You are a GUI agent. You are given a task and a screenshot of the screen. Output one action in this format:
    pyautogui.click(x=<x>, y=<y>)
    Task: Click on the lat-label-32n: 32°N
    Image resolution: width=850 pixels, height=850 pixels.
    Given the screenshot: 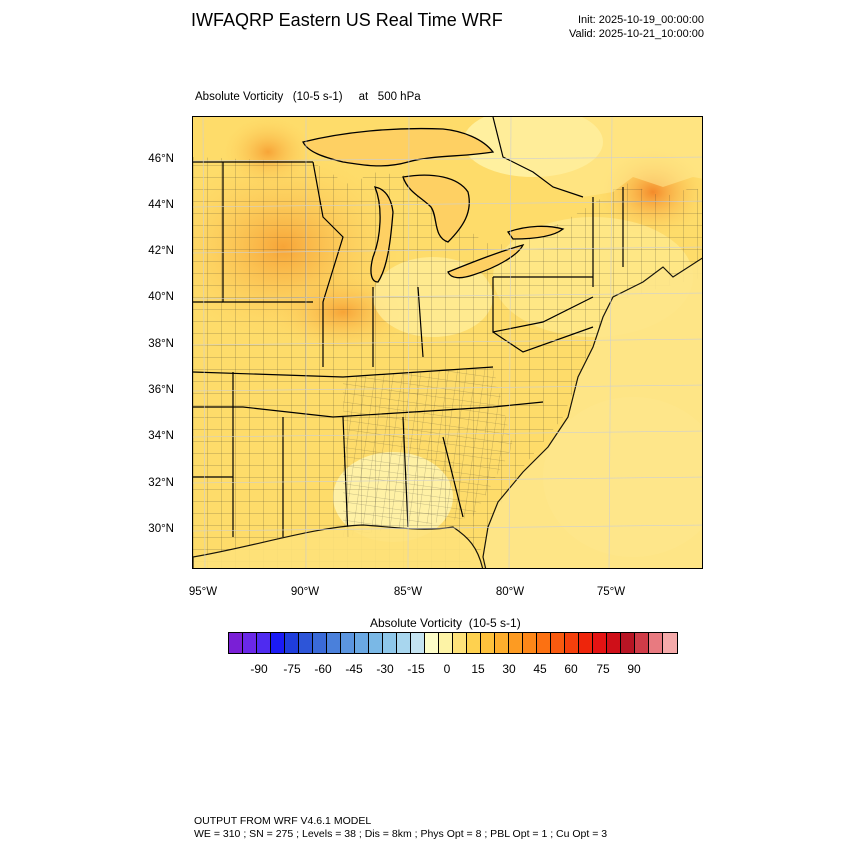 What is the action you would take?
    pyautogui.click(x=161, y=483)
    